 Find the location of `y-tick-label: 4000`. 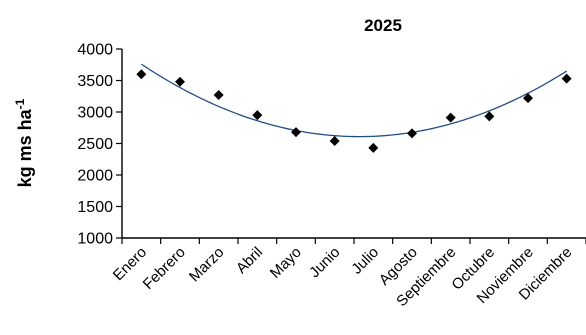

y-tick-label: 4000 is located at coordinates (95, 50).